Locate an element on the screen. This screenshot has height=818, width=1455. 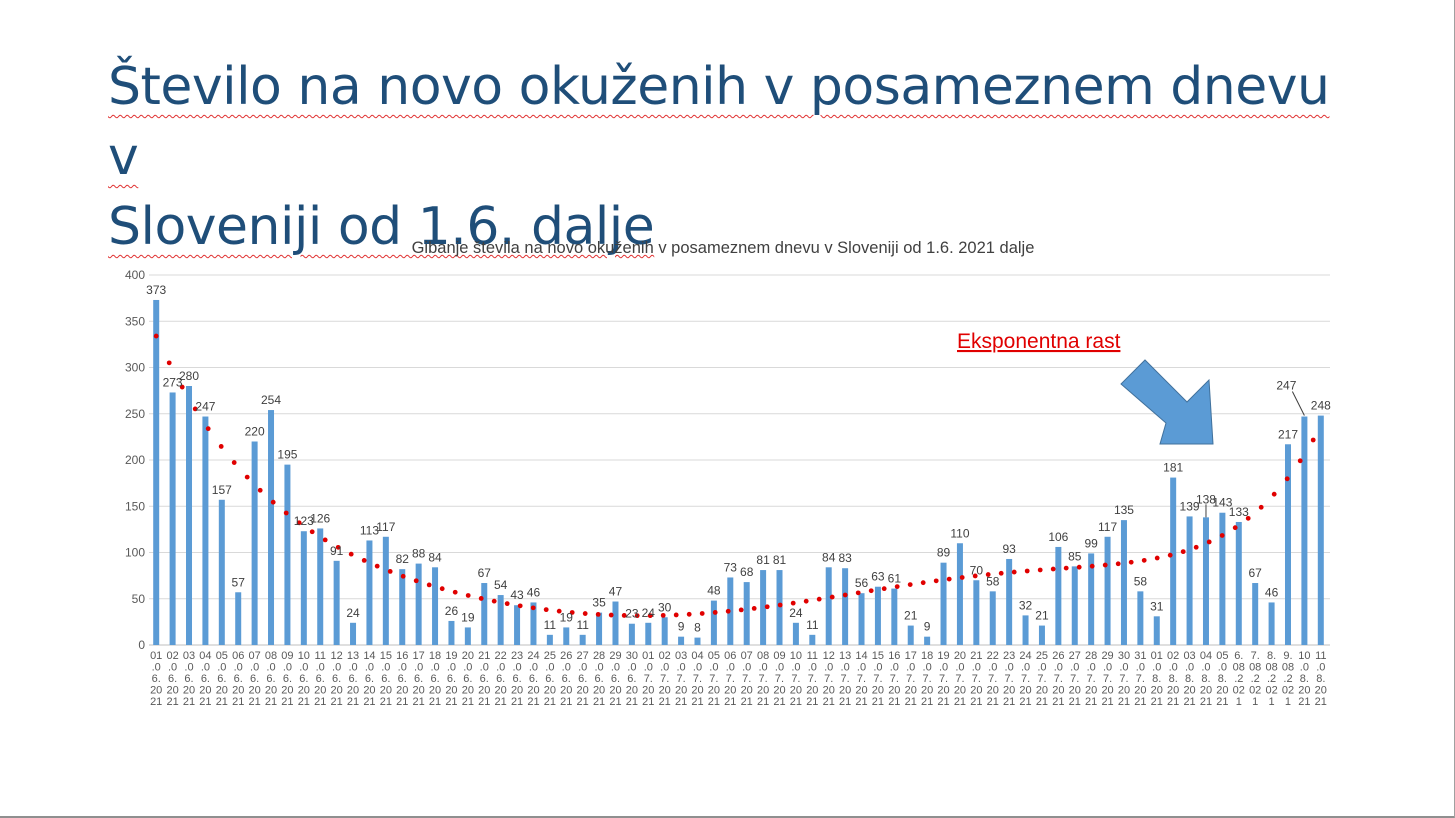
x-tick-label: 09 is located at coordinates (779, 656).